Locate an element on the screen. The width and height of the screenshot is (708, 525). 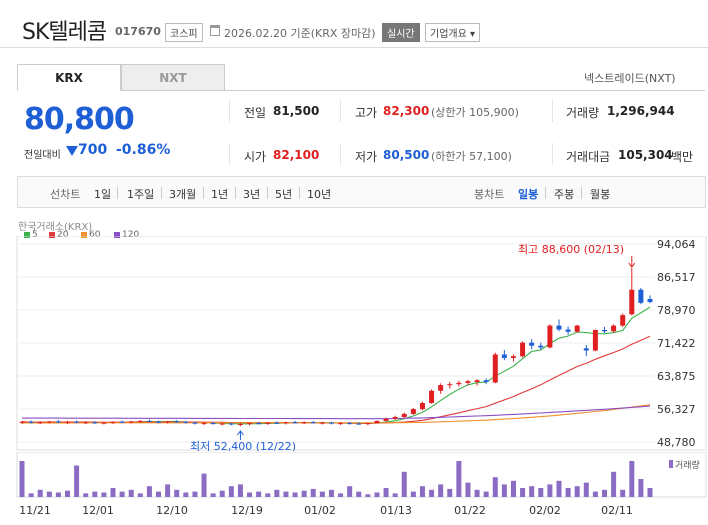
prev-label: 전일 is located at coordinates (255, 113).